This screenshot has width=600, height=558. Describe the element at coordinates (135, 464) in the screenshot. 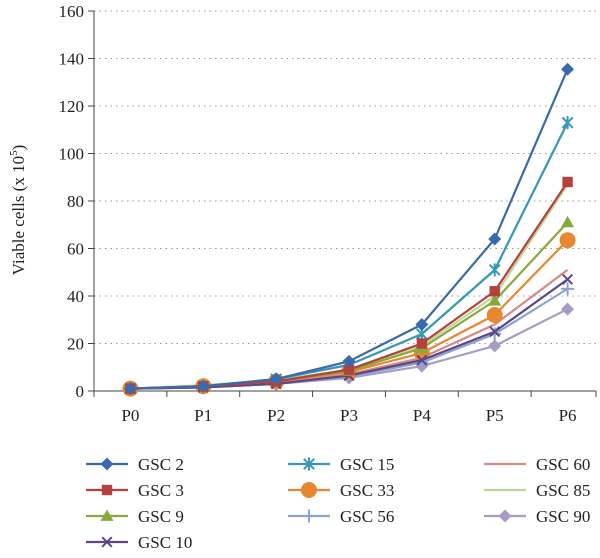

I see `legend-entry-gsc-2: GSC 2` at that location.